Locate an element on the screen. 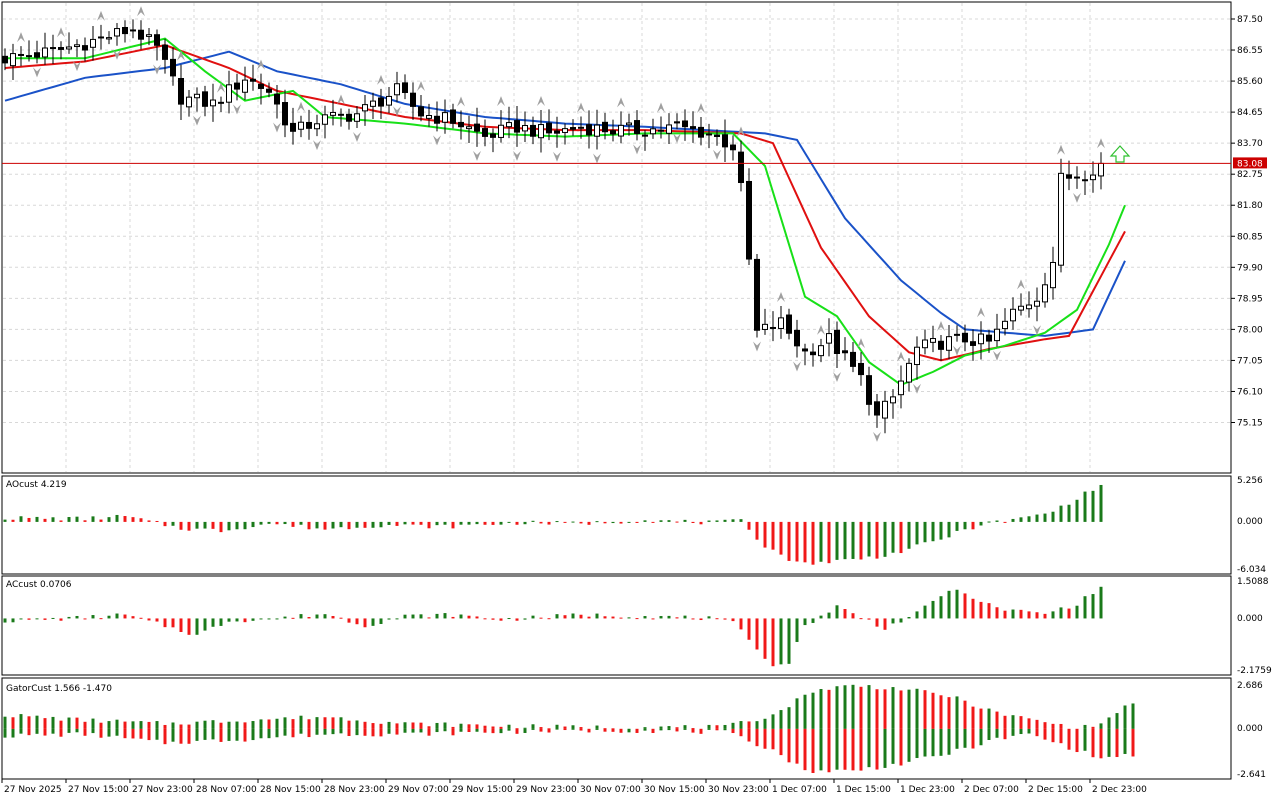 This screenshot has height=804, width=1280. current-price-tag: 83.08 is located at coordinates (1250, 163).